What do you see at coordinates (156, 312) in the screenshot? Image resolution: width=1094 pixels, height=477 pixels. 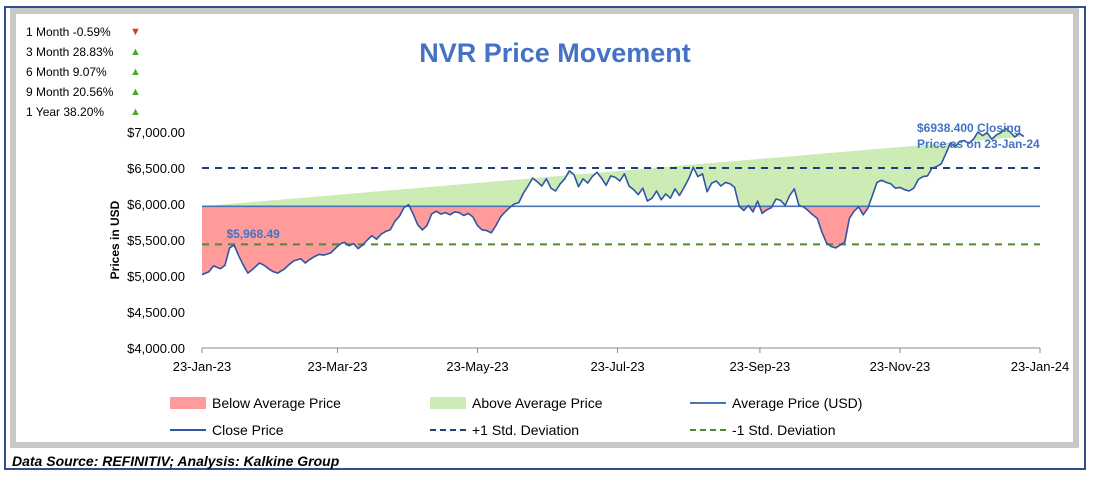 I see `y-tick-label: $4,500.00` at bounding box center [156, 312].